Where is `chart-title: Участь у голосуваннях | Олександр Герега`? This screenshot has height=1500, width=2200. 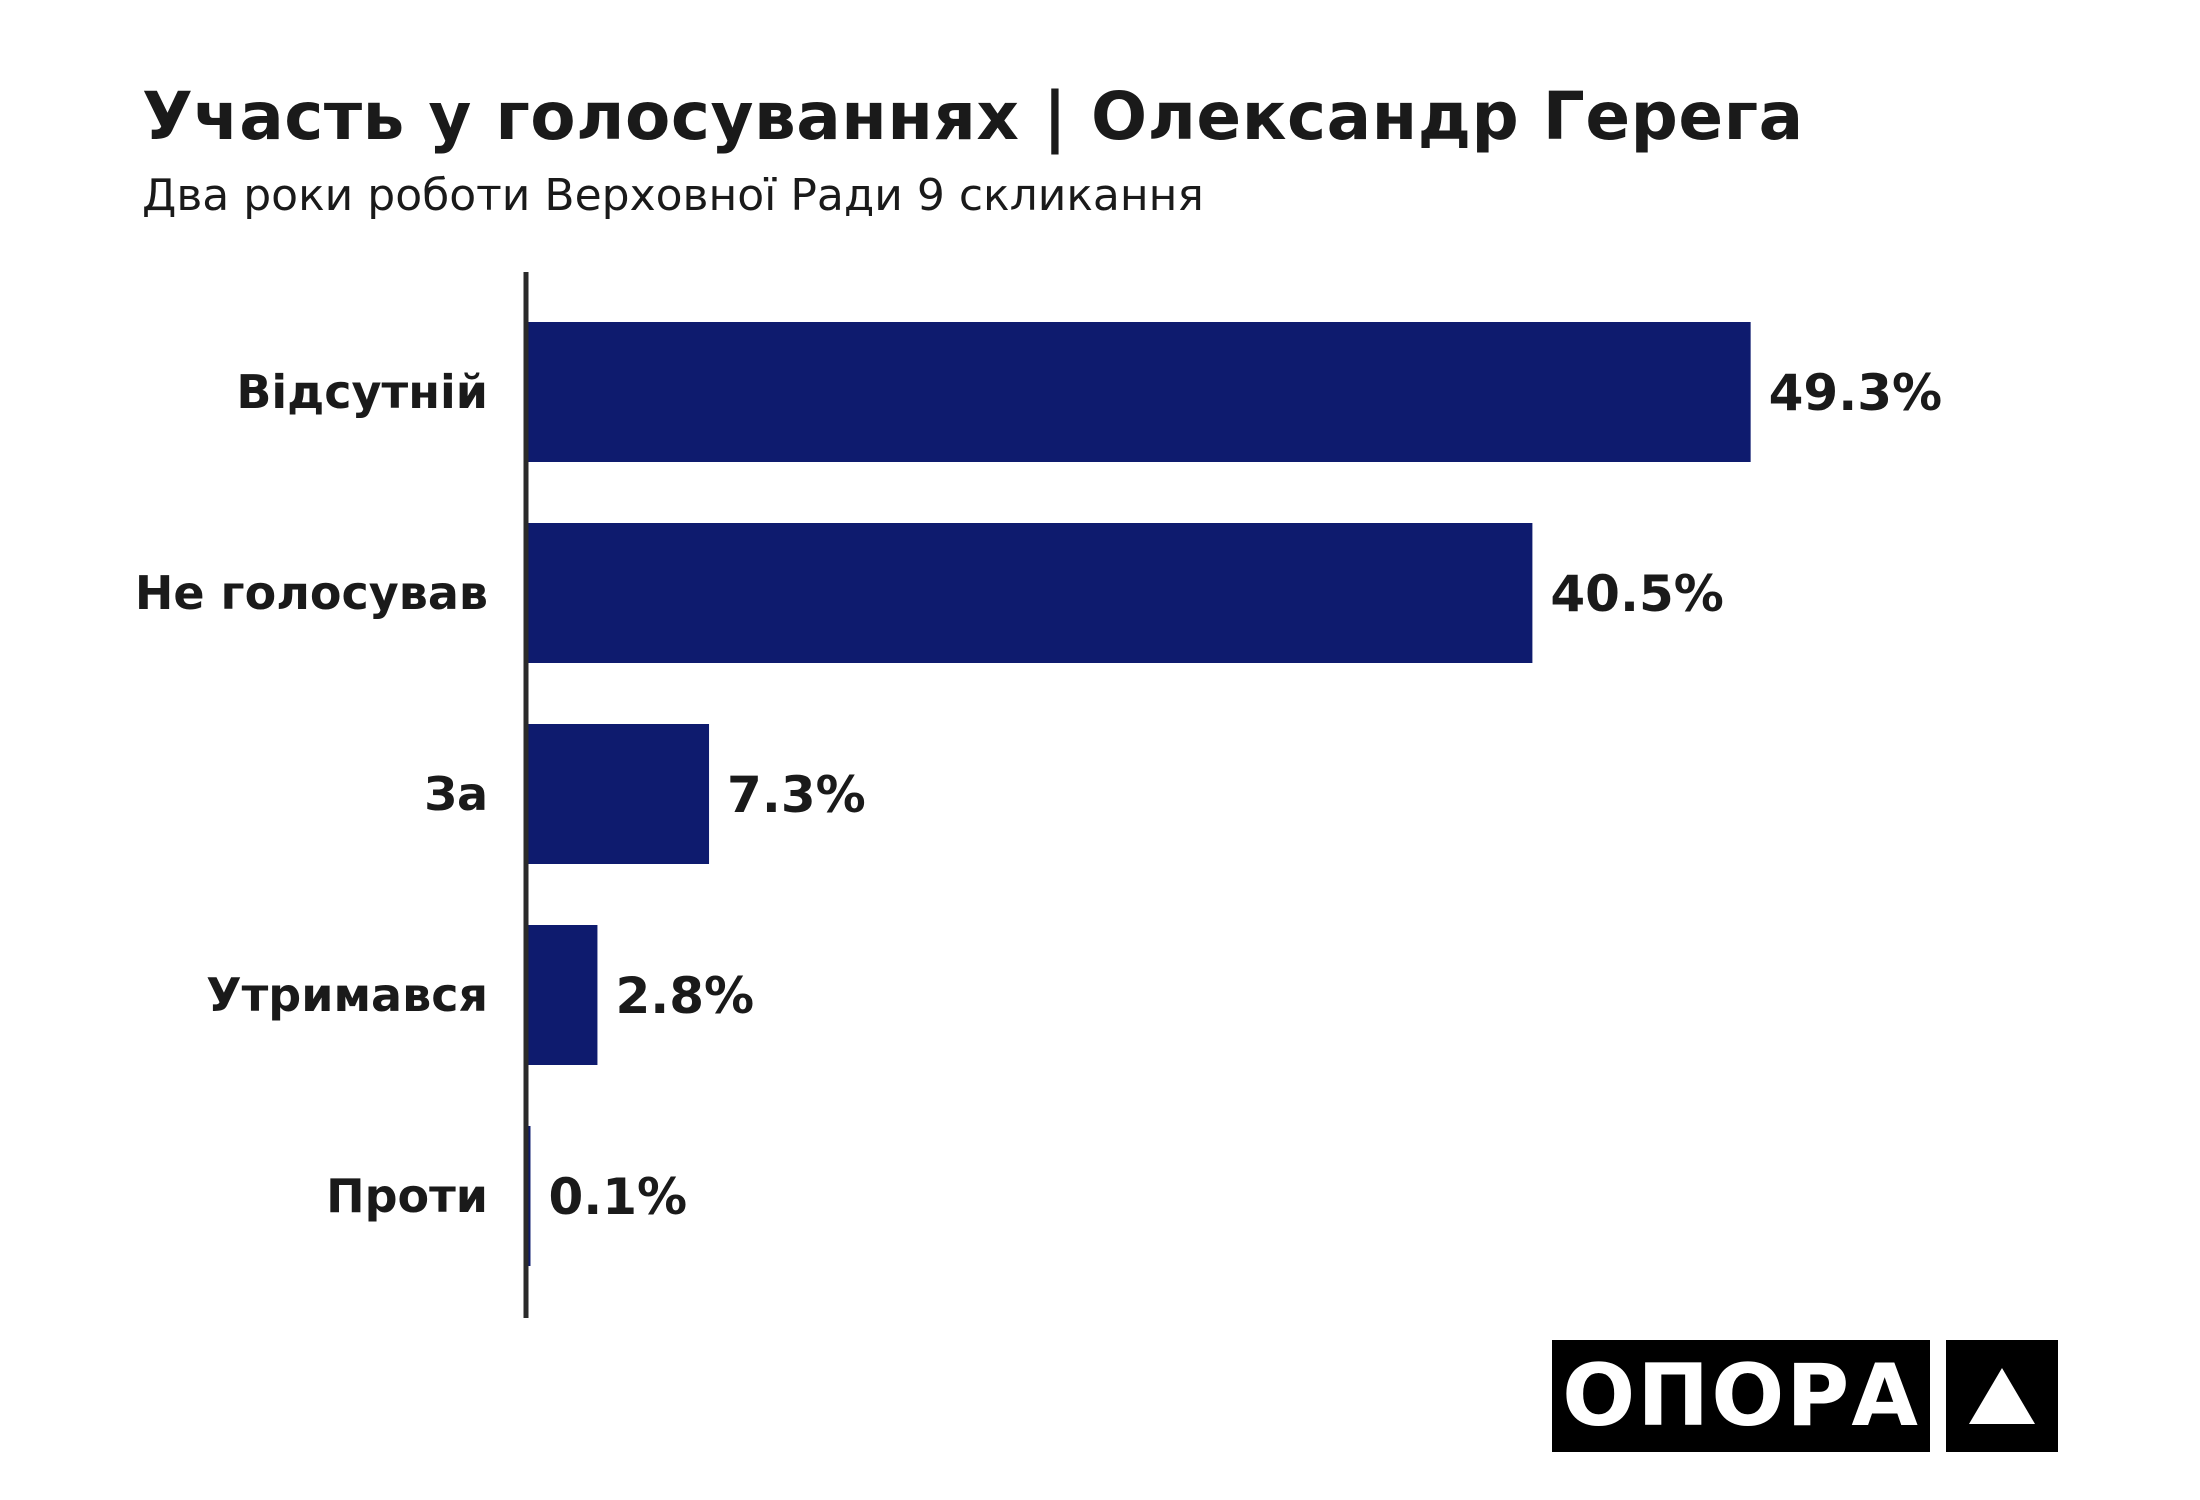
chart-title: Участь у голосуваннях | Олександр Герега is located at coordinates (973, 116).